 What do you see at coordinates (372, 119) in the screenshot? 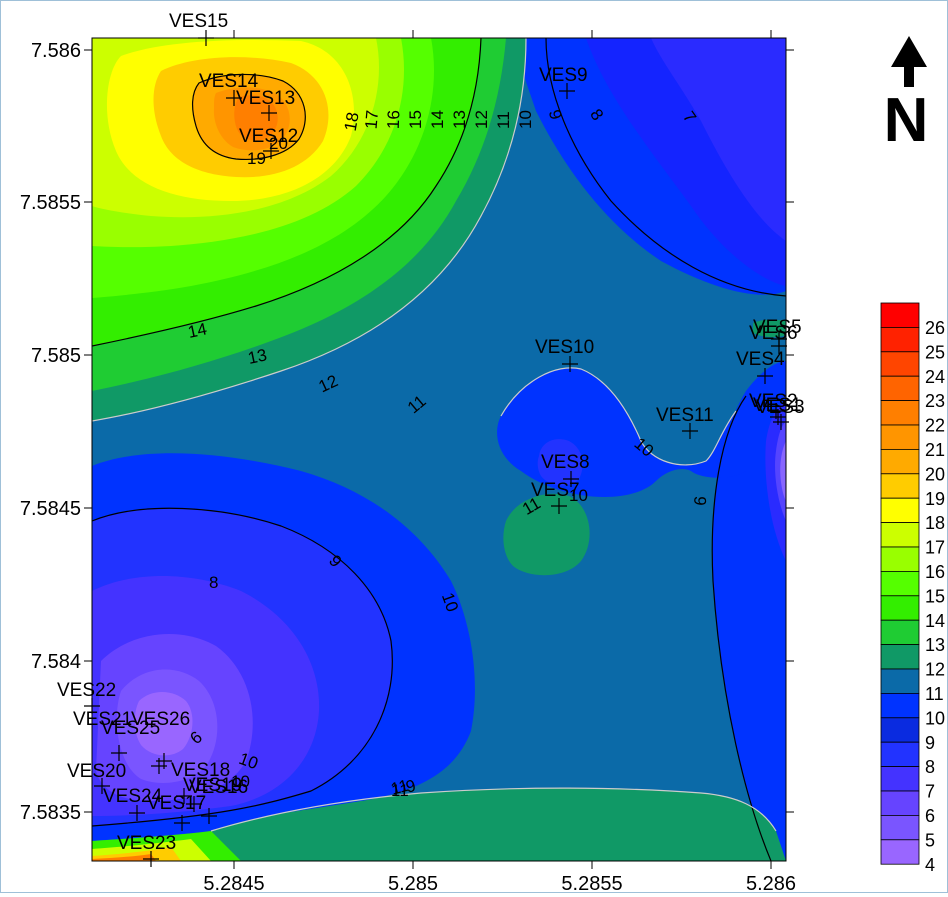
I see `contour-label: 17` at bounding box center [372, 119].